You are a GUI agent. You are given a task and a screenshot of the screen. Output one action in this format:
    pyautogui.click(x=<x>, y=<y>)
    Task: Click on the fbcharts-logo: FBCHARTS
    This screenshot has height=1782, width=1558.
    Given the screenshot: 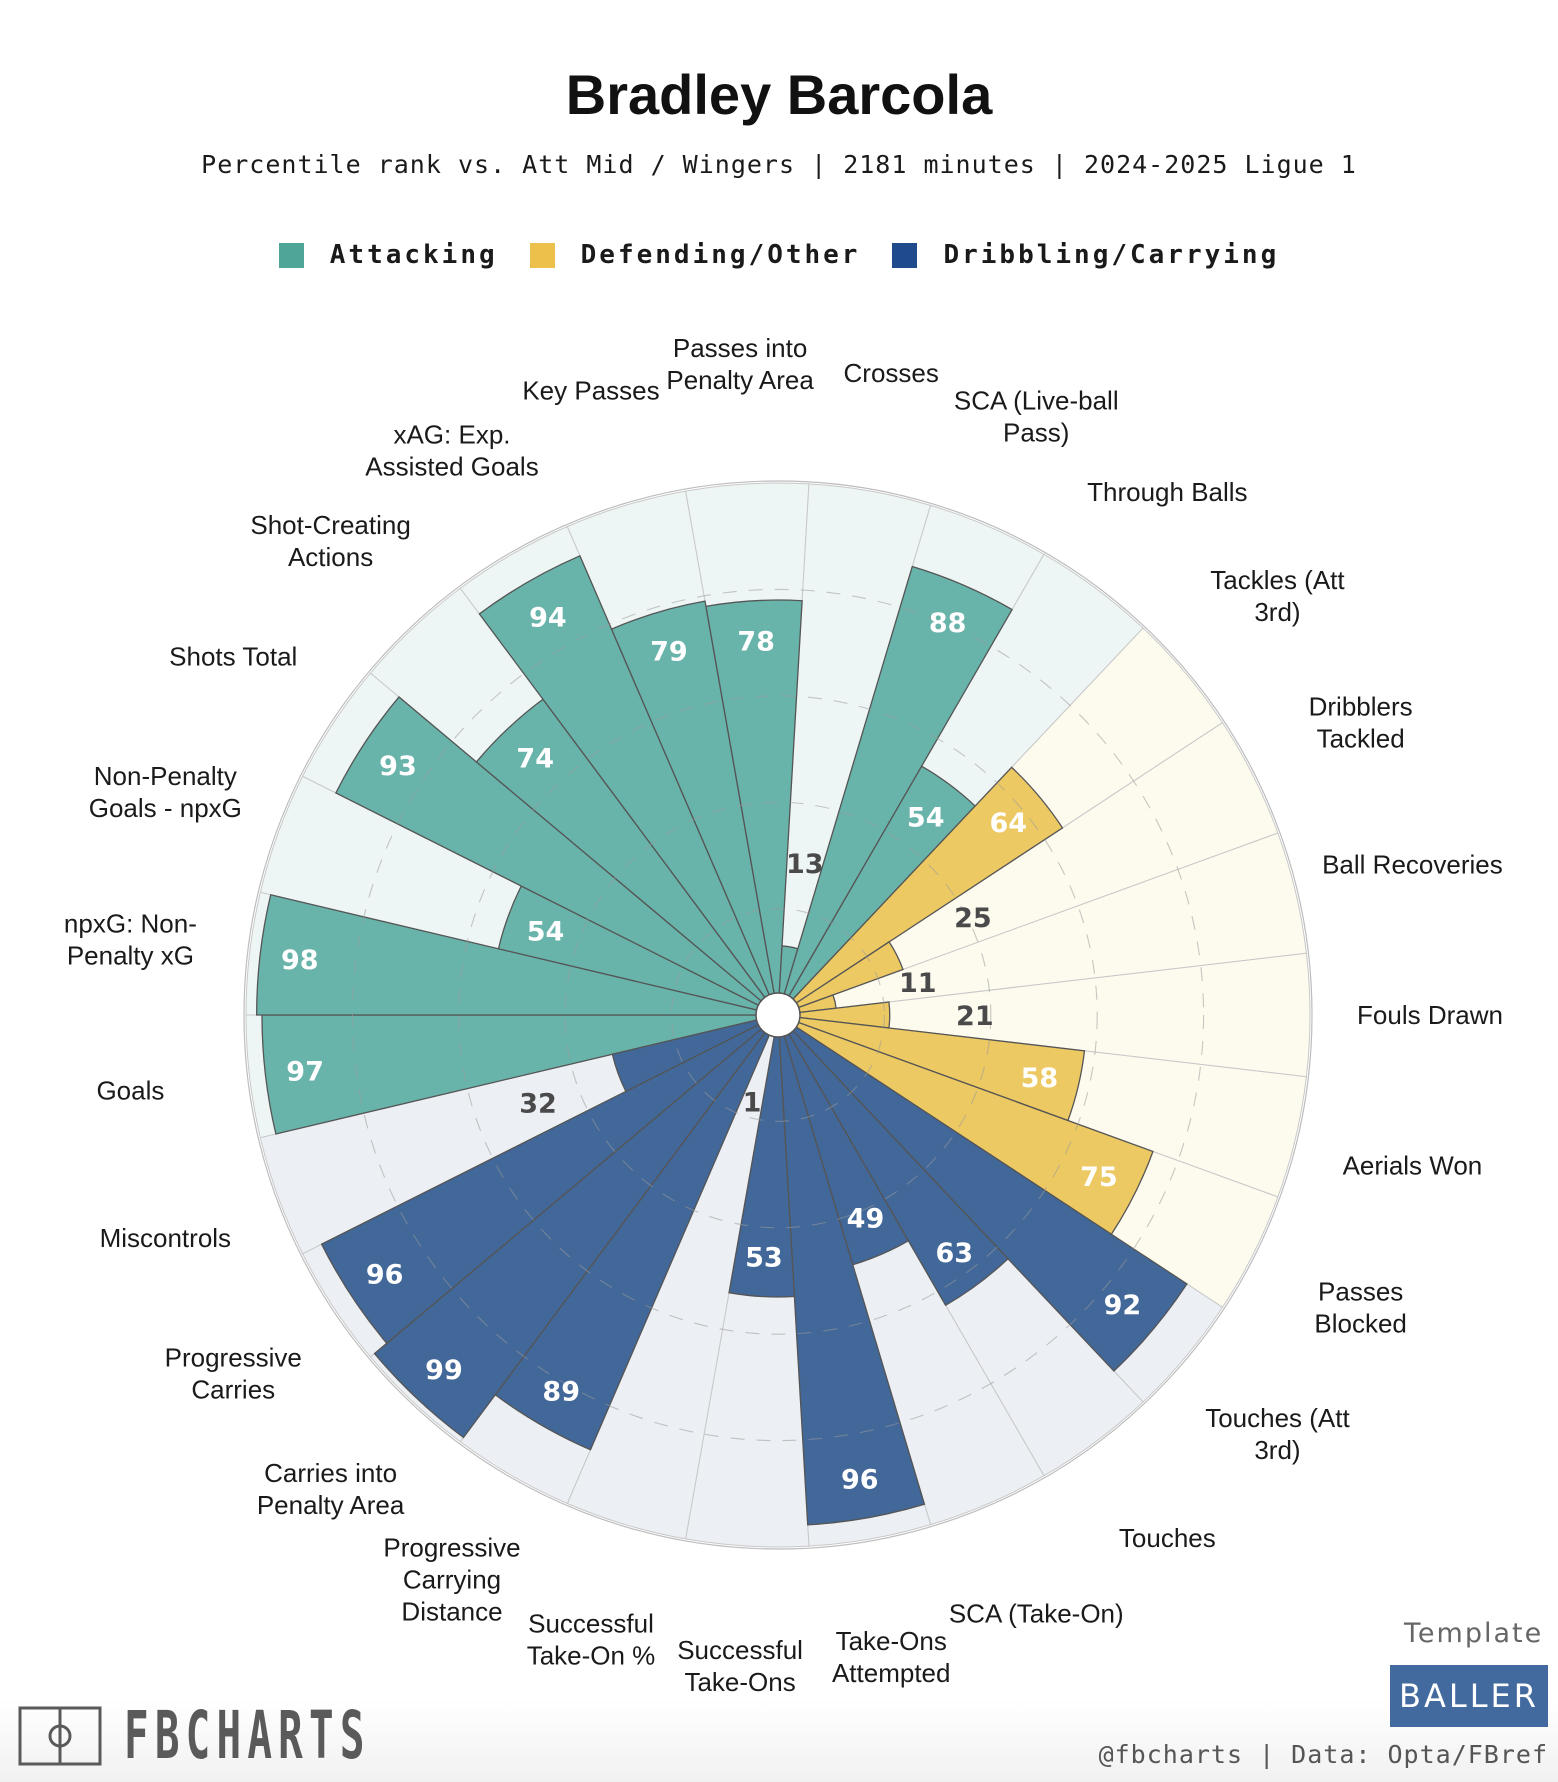 What is the action you would take?
    pyautogui.click(x=270, y=1735)
    